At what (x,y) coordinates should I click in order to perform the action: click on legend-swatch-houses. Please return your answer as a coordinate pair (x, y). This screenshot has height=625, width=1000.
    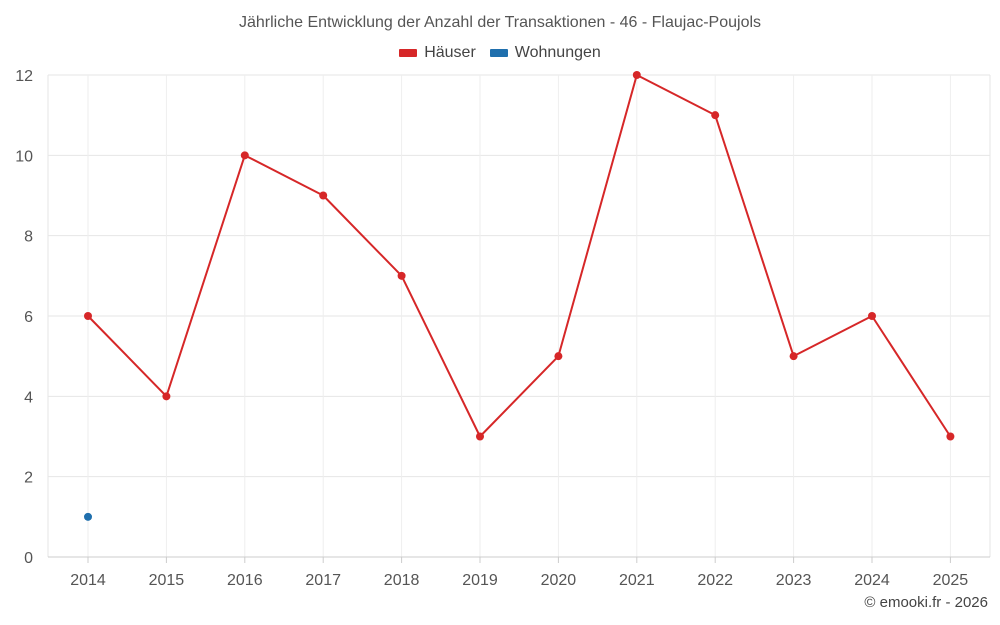
    Looking at the image, I should click on (408, 53).